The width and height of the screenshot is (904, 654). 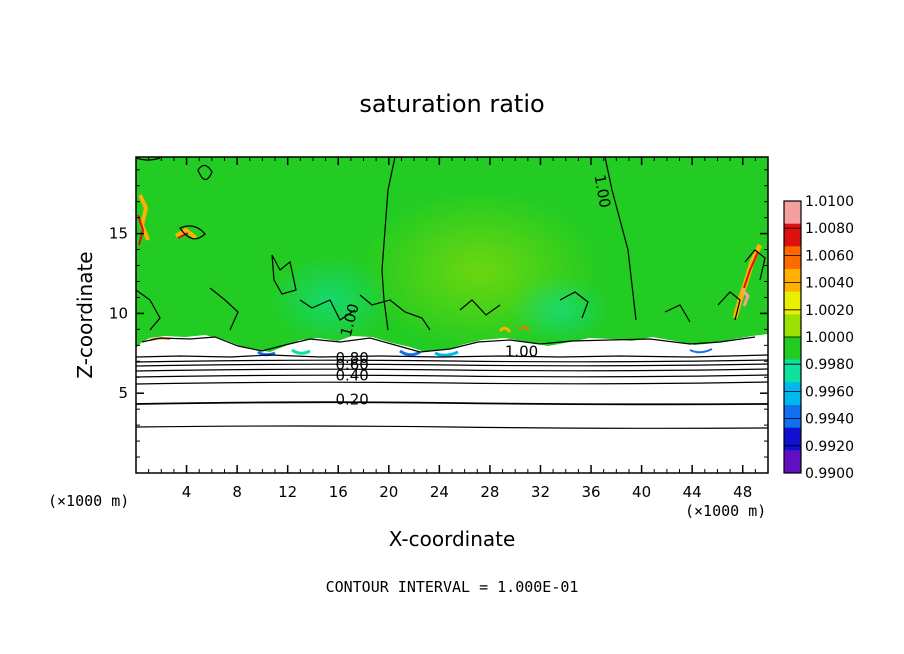 I want to click on colorbar-tick-label: 0.9920, so click(x=829, y=447).